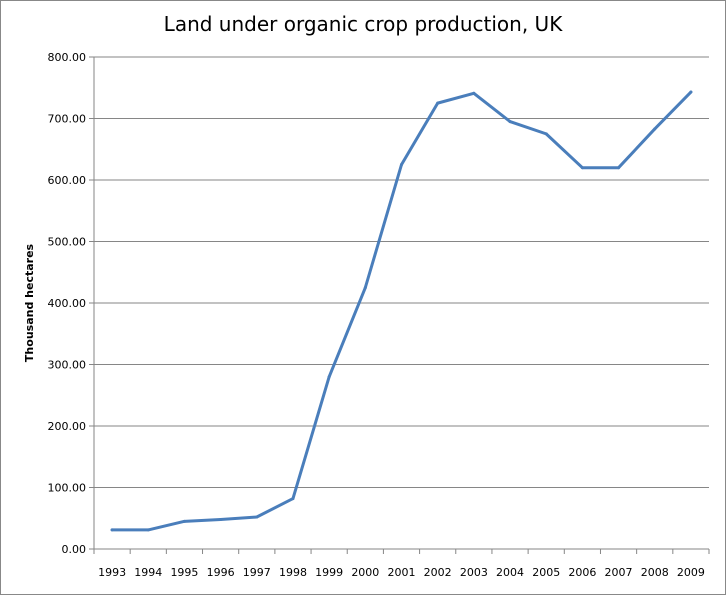 This screenshot has width=726, height=595. What do you see at coordinates (67, 303) in the screenshot?
I see `y-tick-label: 400.00` at bounding box center [67, 303].